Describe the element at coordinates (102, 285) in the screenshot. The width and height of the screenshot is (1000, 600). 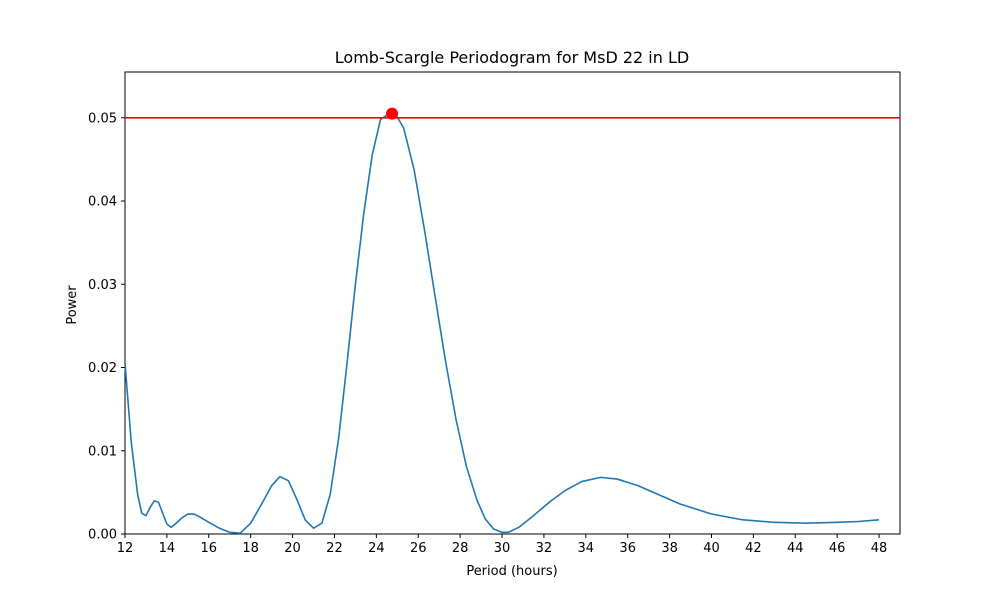
I see `y-tick-label: 0.03` at that location.